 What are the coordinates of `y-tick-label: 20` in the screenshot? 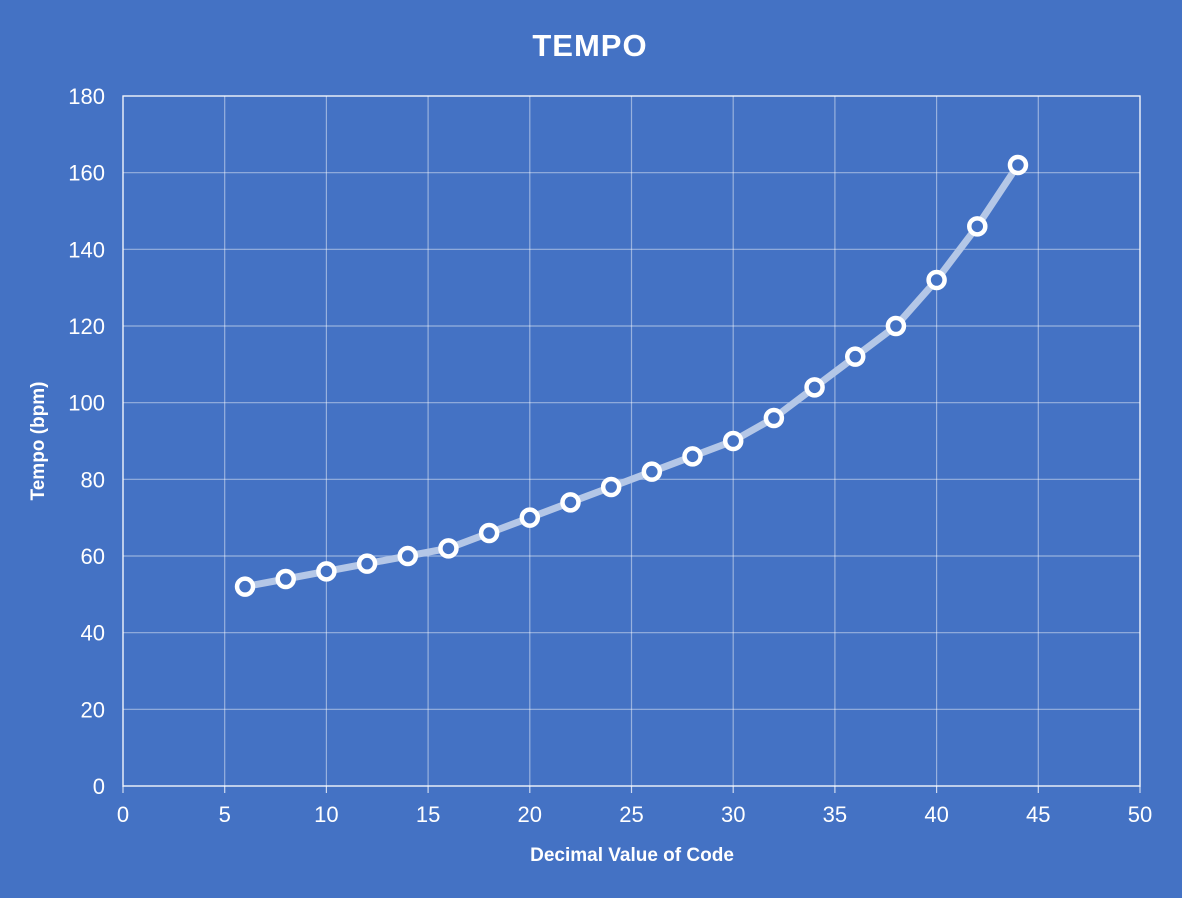 It's located at (93, 709).